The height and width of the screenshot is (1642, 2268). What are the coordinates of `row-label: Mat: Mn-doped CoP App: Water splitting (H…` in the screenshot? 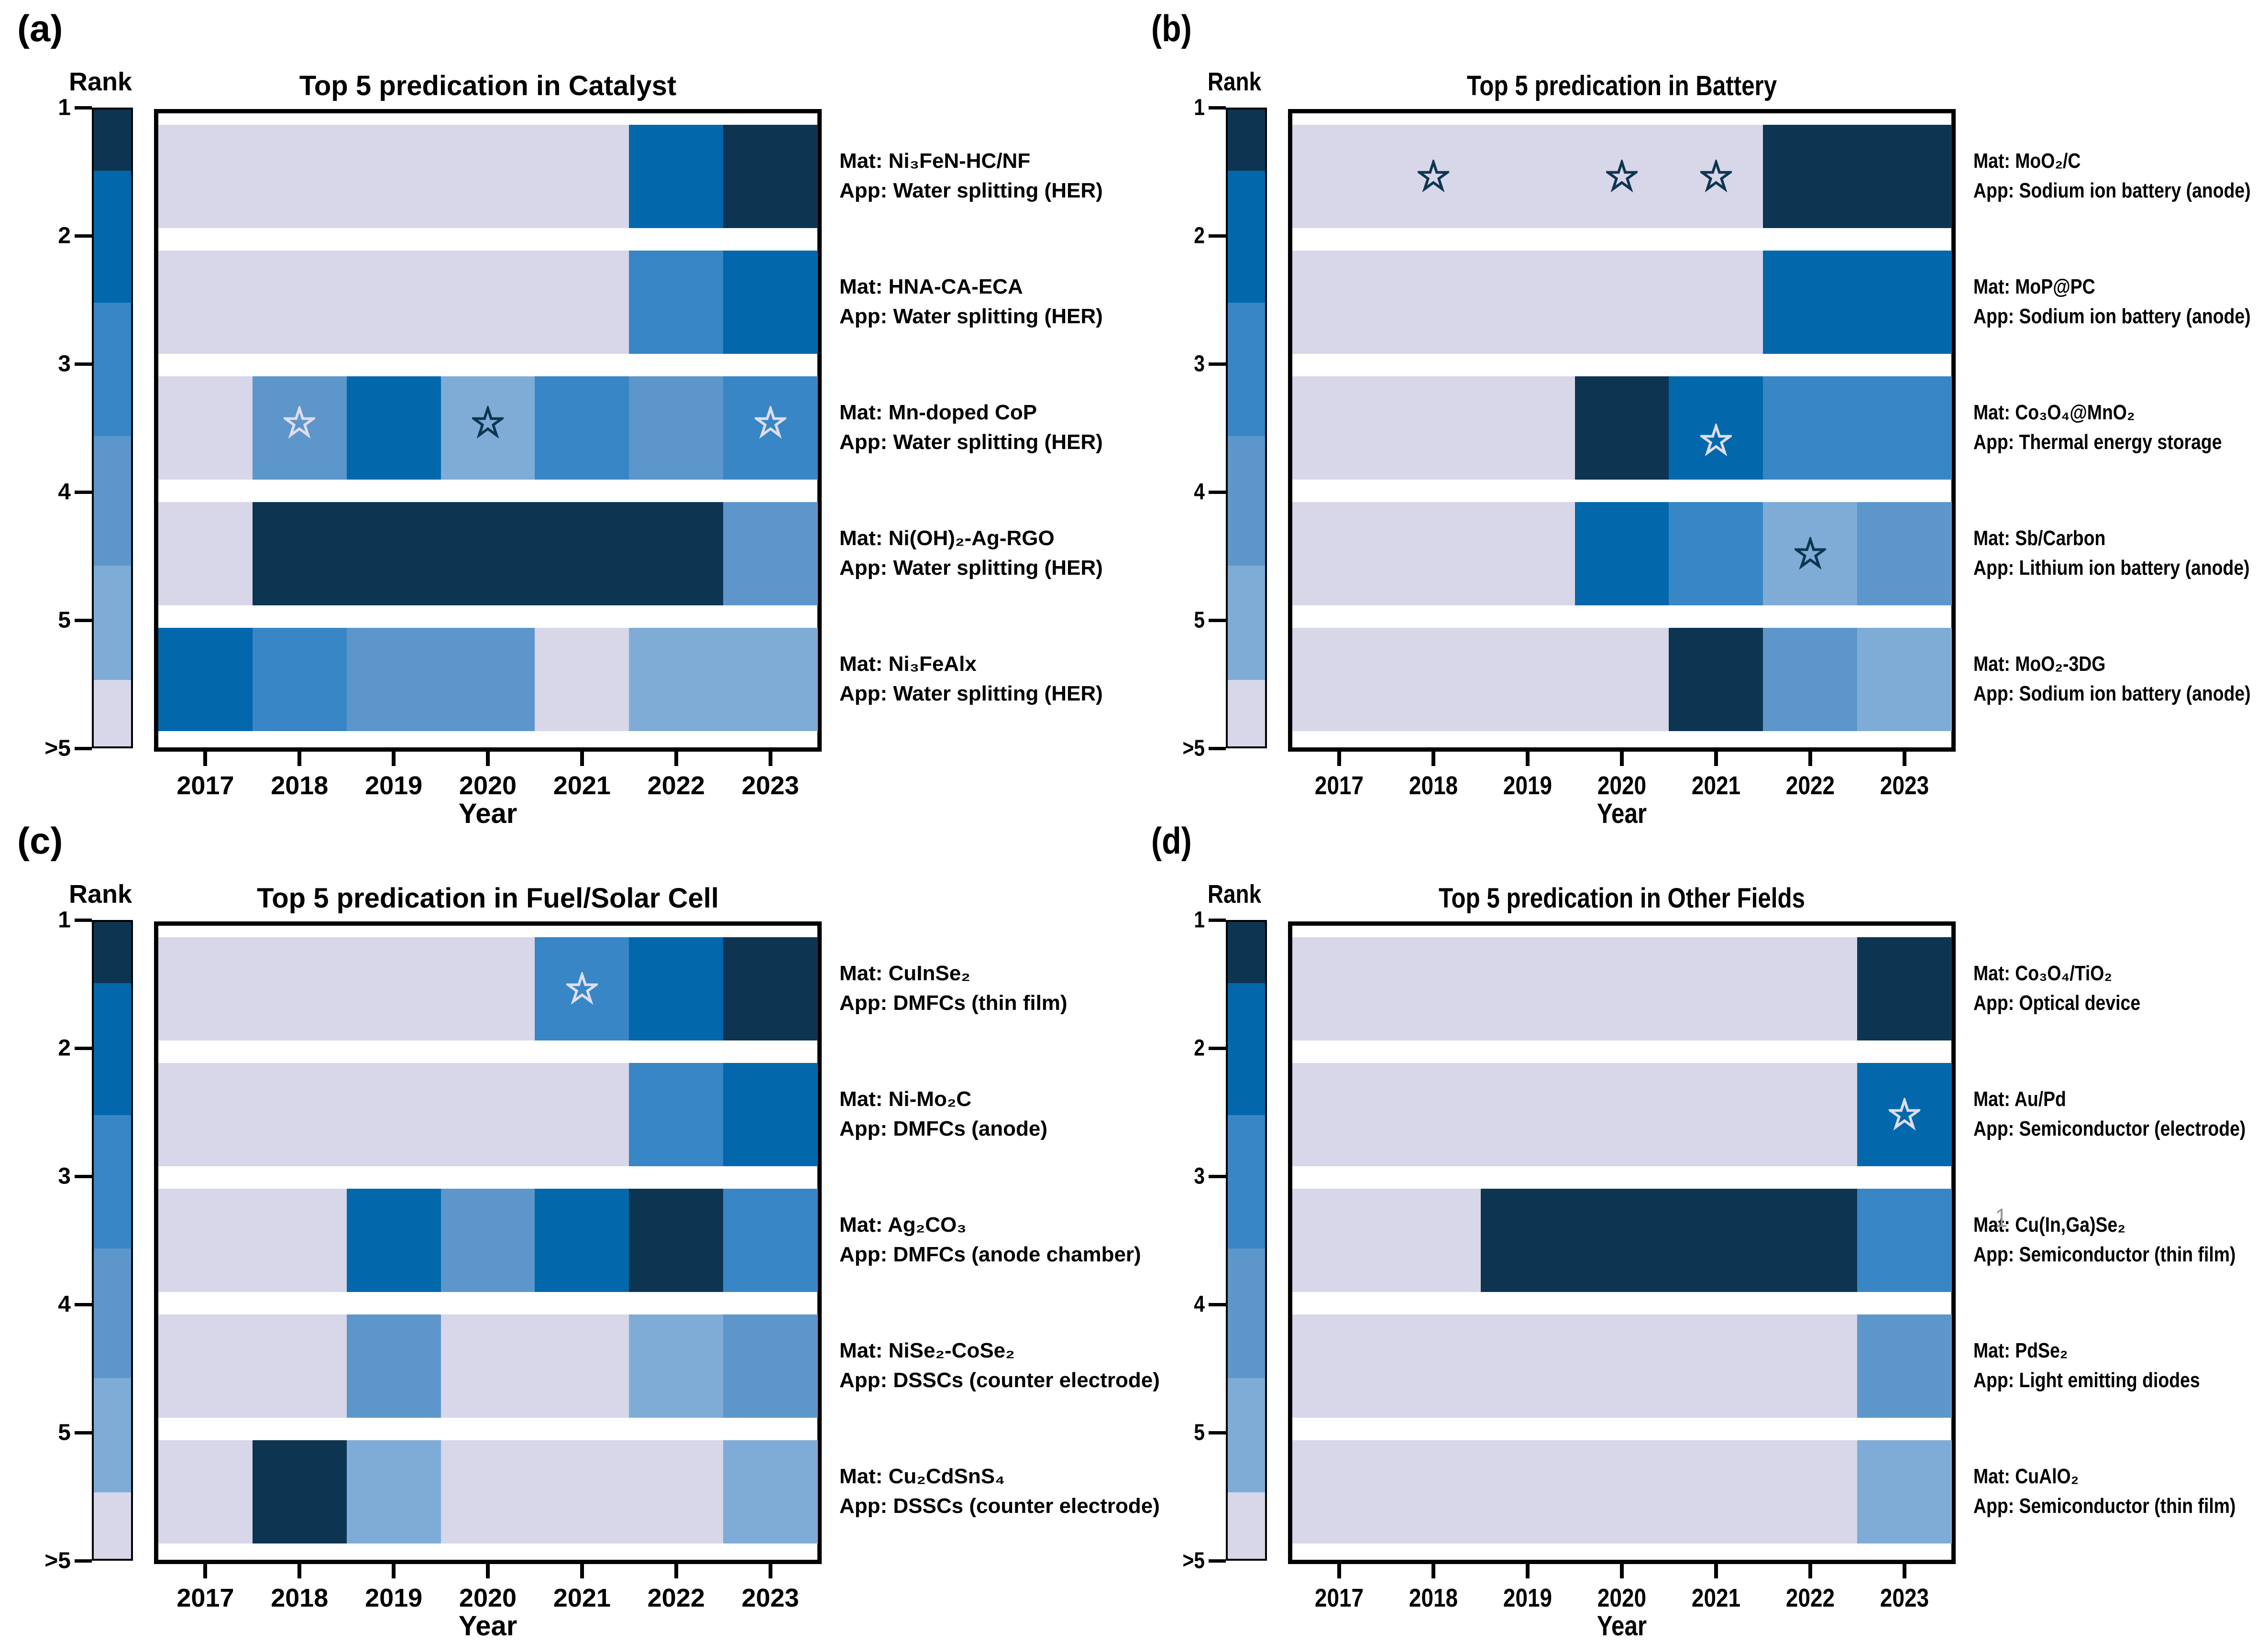 It's located at (971, 431).